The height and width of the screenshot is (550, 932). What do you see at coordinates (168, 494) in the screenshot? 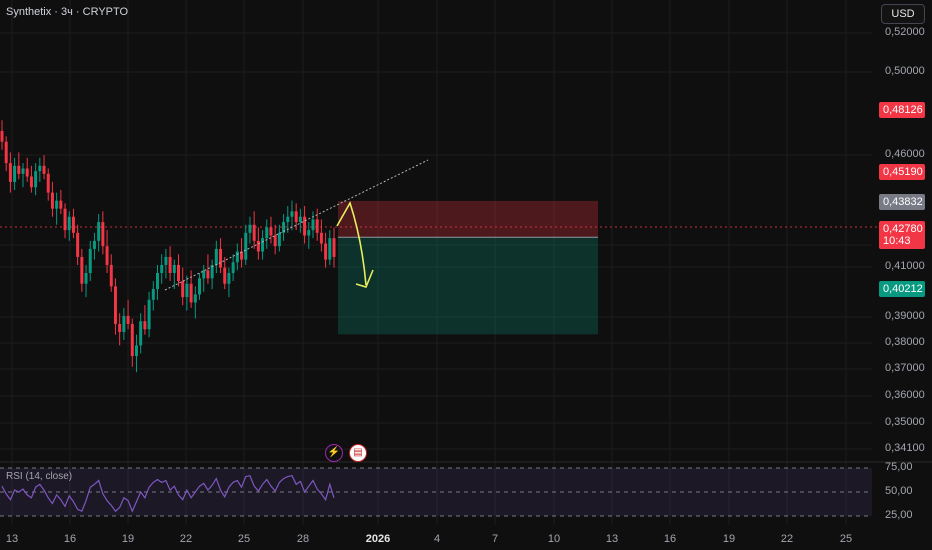
I see `rsi-line` at bounding box center [168, 494].